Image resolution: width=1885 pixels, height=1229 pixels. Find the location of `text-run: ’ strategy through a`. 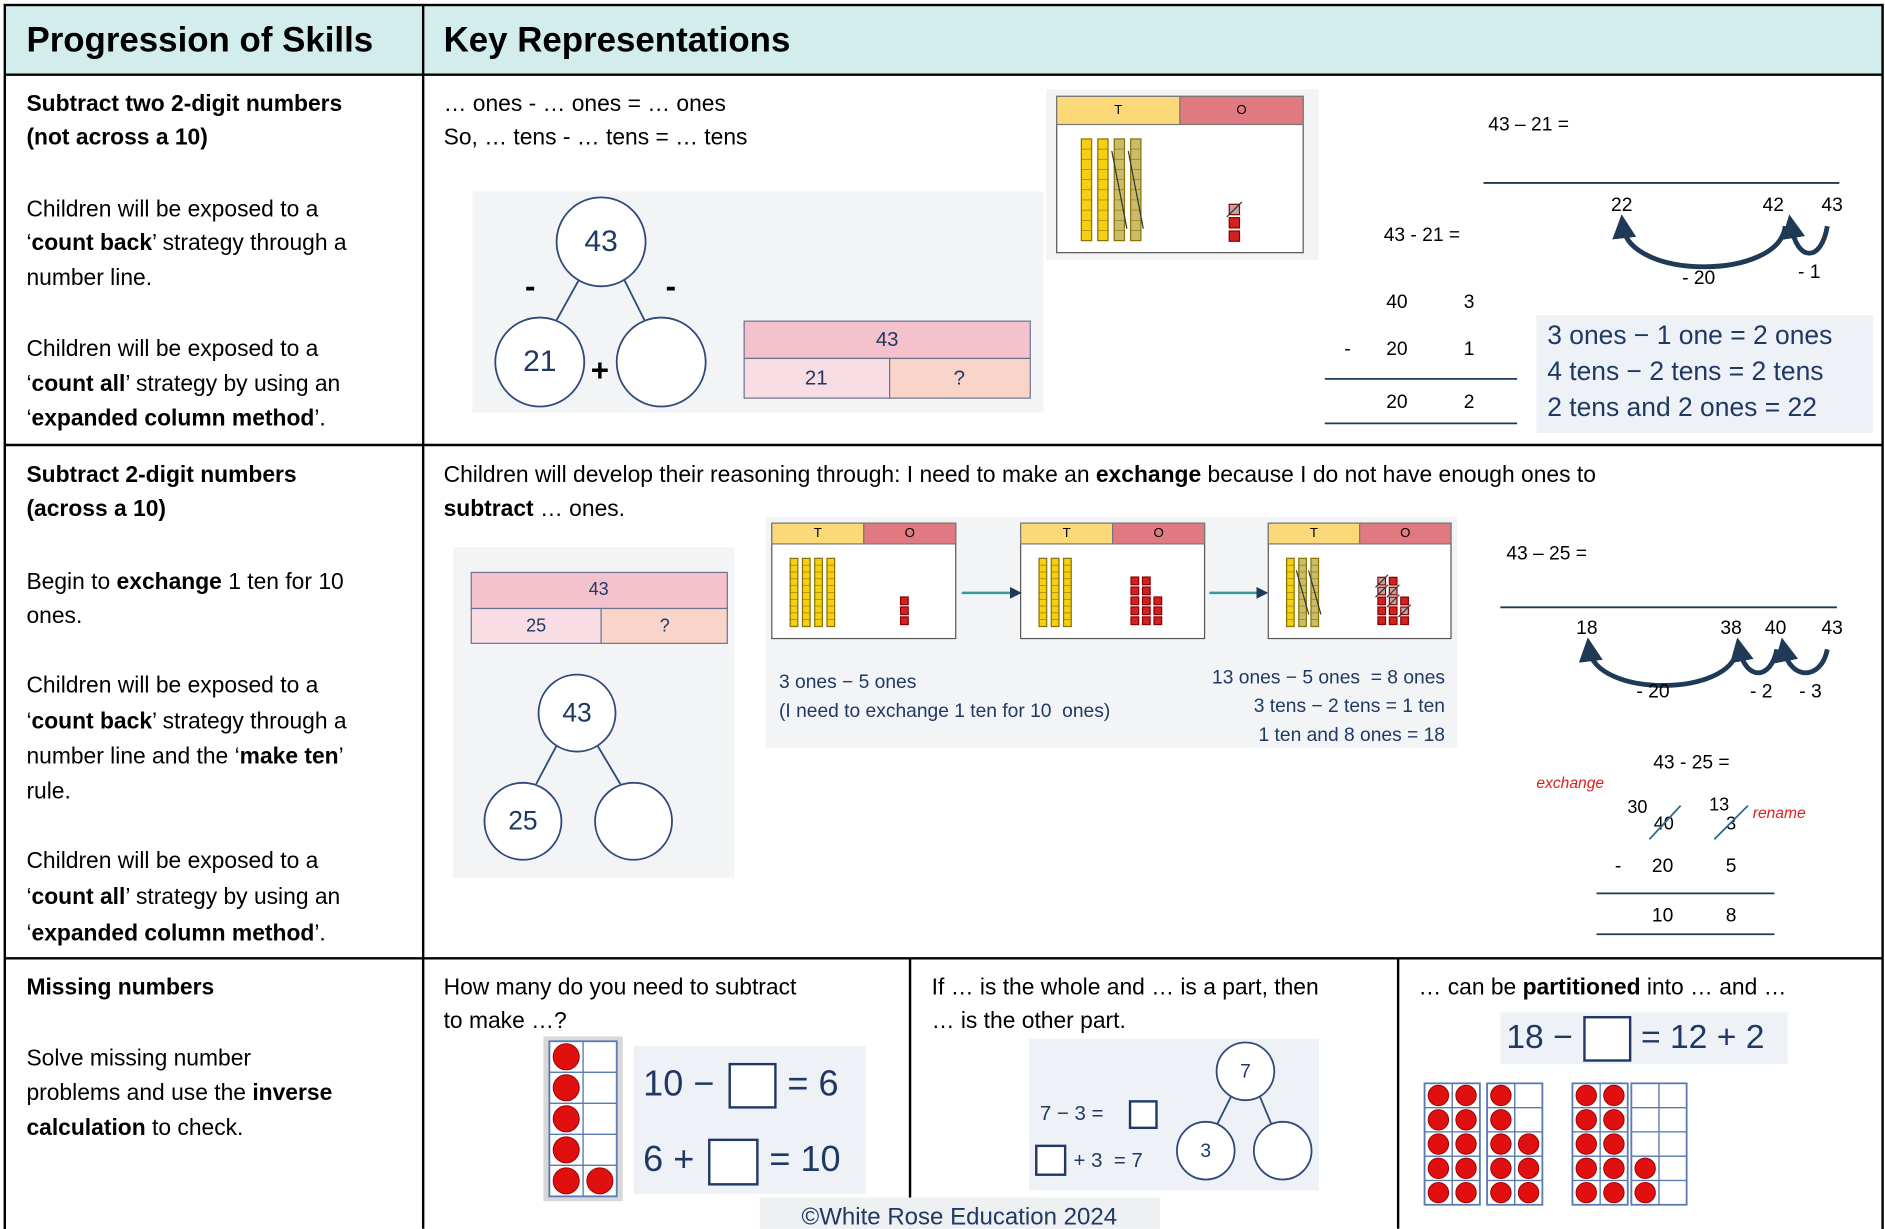

text-run: ’ strategy through a is located at coordinates (249, 242).